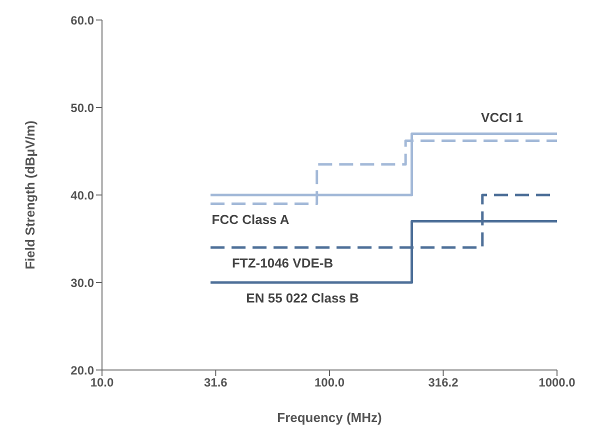 This screenshot has width=595, height=442. What do you see at coordinates (502, 117) in the screenshot?
I see `series-label: VCCI 1` at bounding box center [502, 117].